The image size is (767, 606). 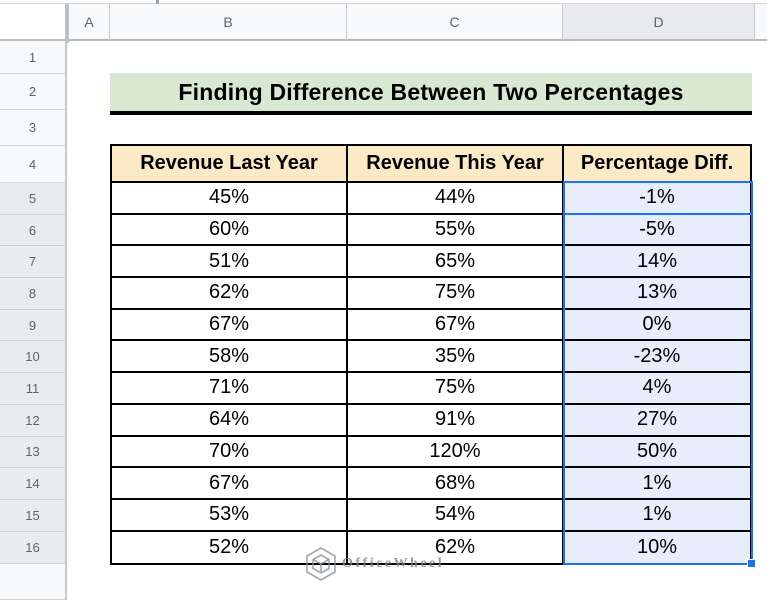 I want to click on cell-d15: 1%, so click(x=657, y=515).